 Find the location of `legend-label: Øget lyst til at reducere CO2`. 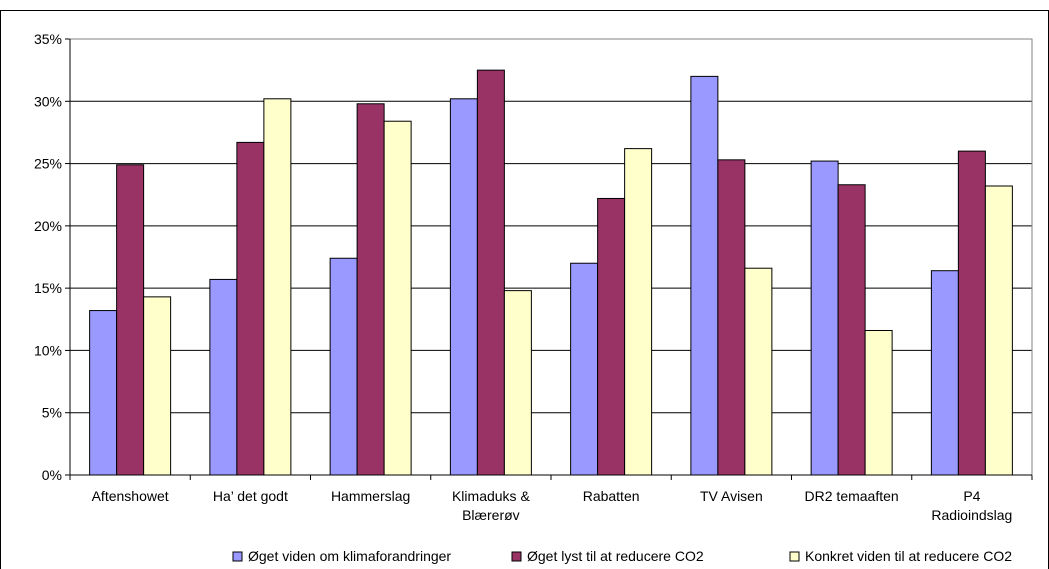

legend-label: Øget lyst til at reducere CO2 is located at coordinates (615, 556).